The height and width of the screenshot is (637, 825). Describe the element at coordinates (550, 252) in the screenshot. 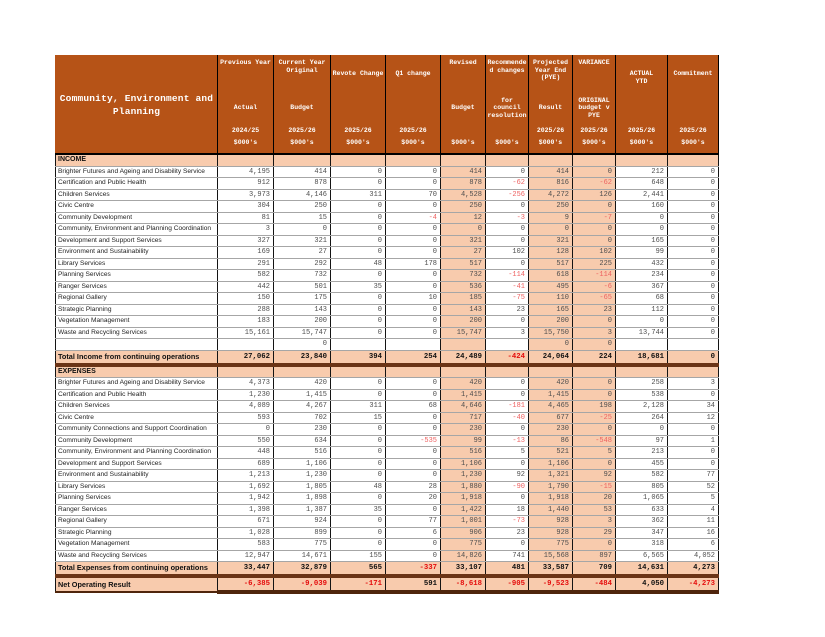

I see `amount-cell: 128` at that location.